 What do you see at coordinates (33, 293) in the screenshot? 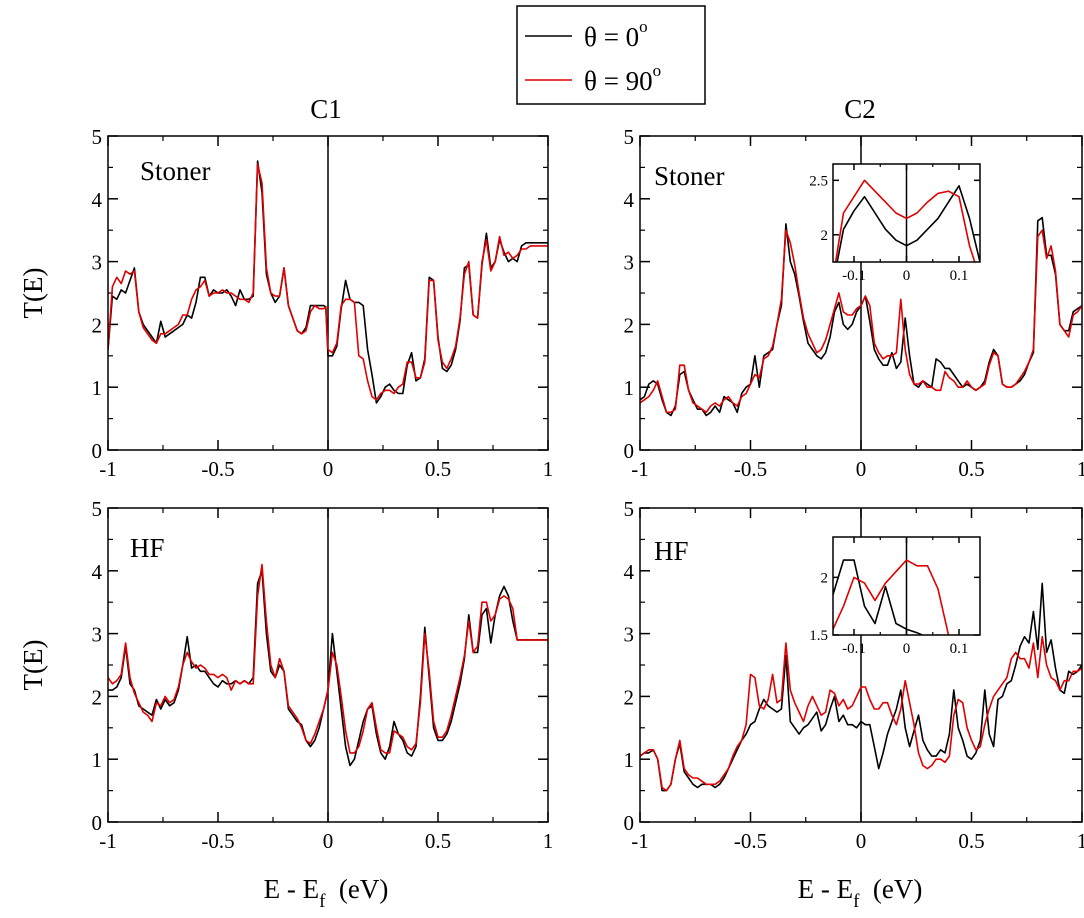
I see `y-axis-title-top: T(E)` at bounding box center [33, 293].